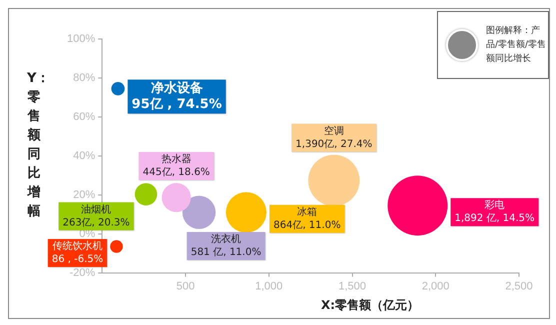 This screenshot has height=325, width=556. I want to click on x-tick-label: 2,500, so click(519, 286).